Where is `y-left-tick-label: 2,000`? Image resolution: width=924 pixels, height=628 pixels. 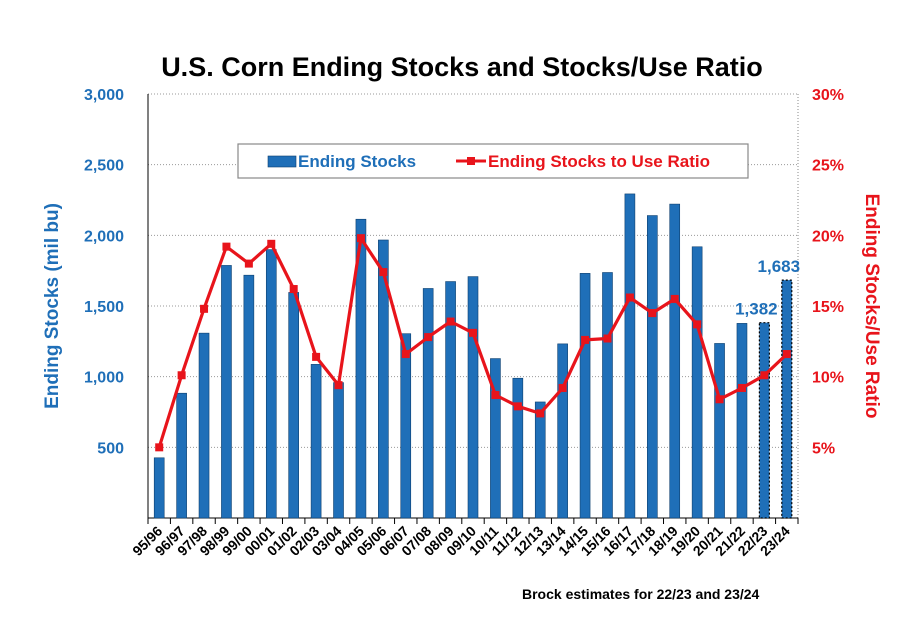 y-left-tick-label: 2,000 is located at coordinates (104, 236).